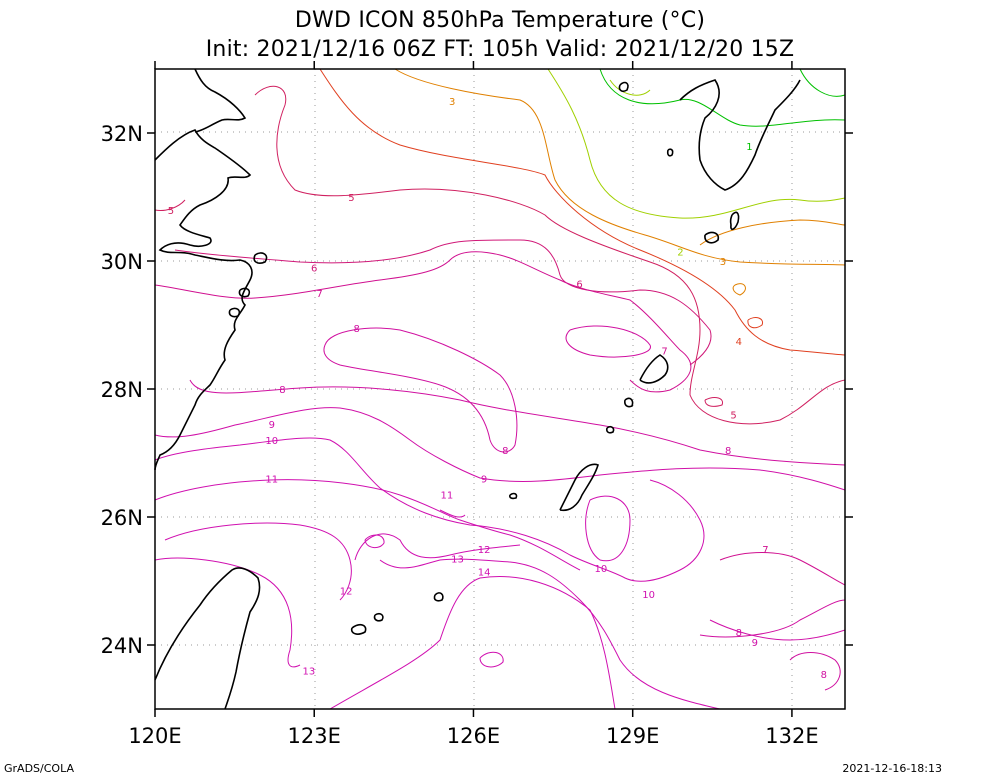 This screenshot has height=779, width=1000. I want to click on contour-8-c, so click(608, 341).